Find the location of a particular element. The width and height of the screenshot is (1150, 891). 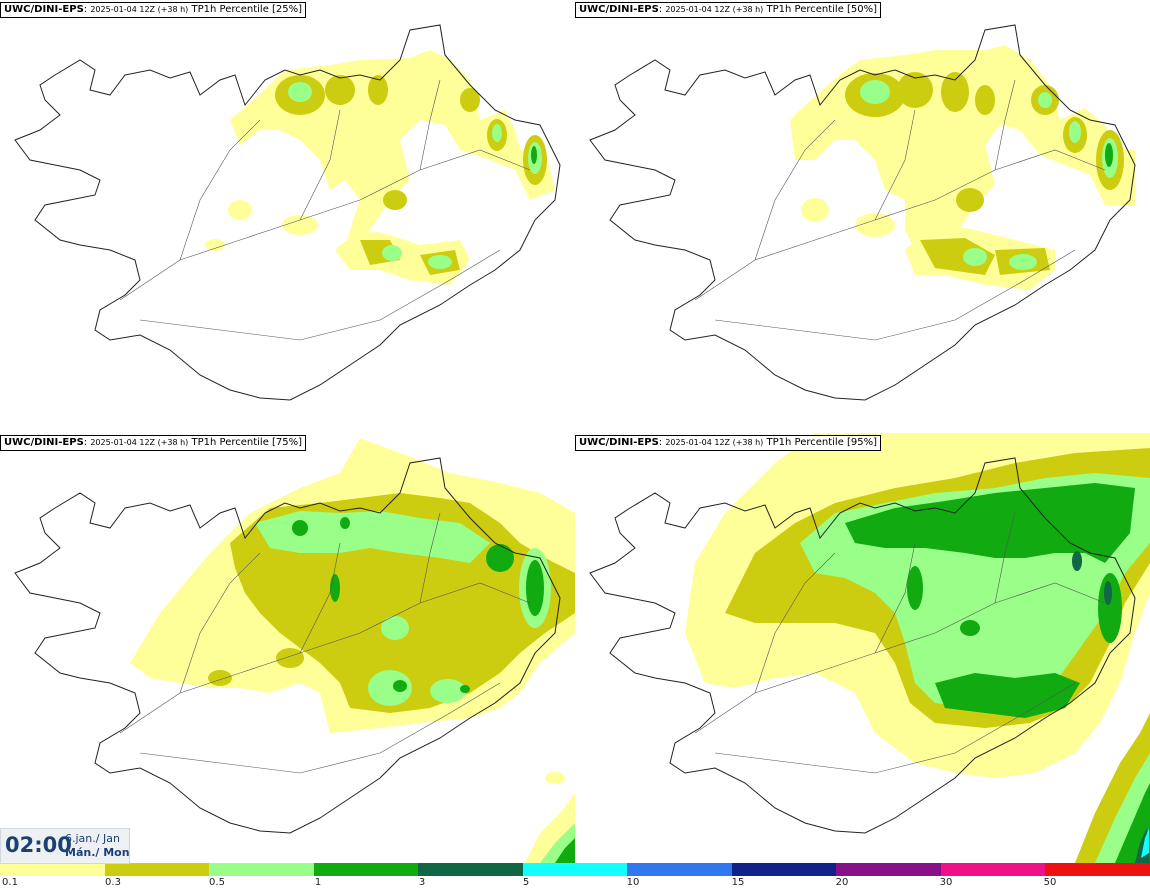

legend-tick: 3 is located at coordinates (422, 882).